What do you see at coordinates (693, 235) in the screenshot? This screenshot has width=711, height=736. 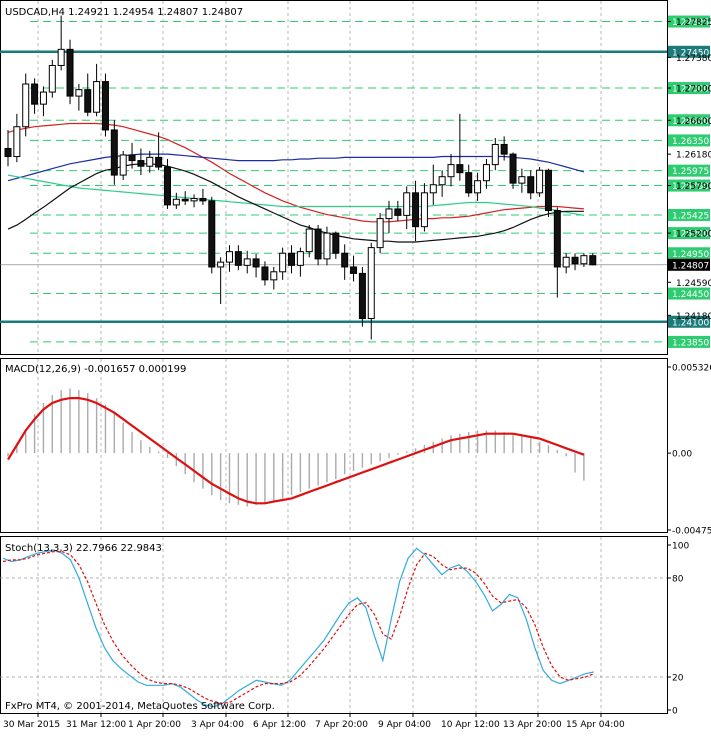 I see `price-axis-tick-label: 1.25200` at bounding box center [693, 235].